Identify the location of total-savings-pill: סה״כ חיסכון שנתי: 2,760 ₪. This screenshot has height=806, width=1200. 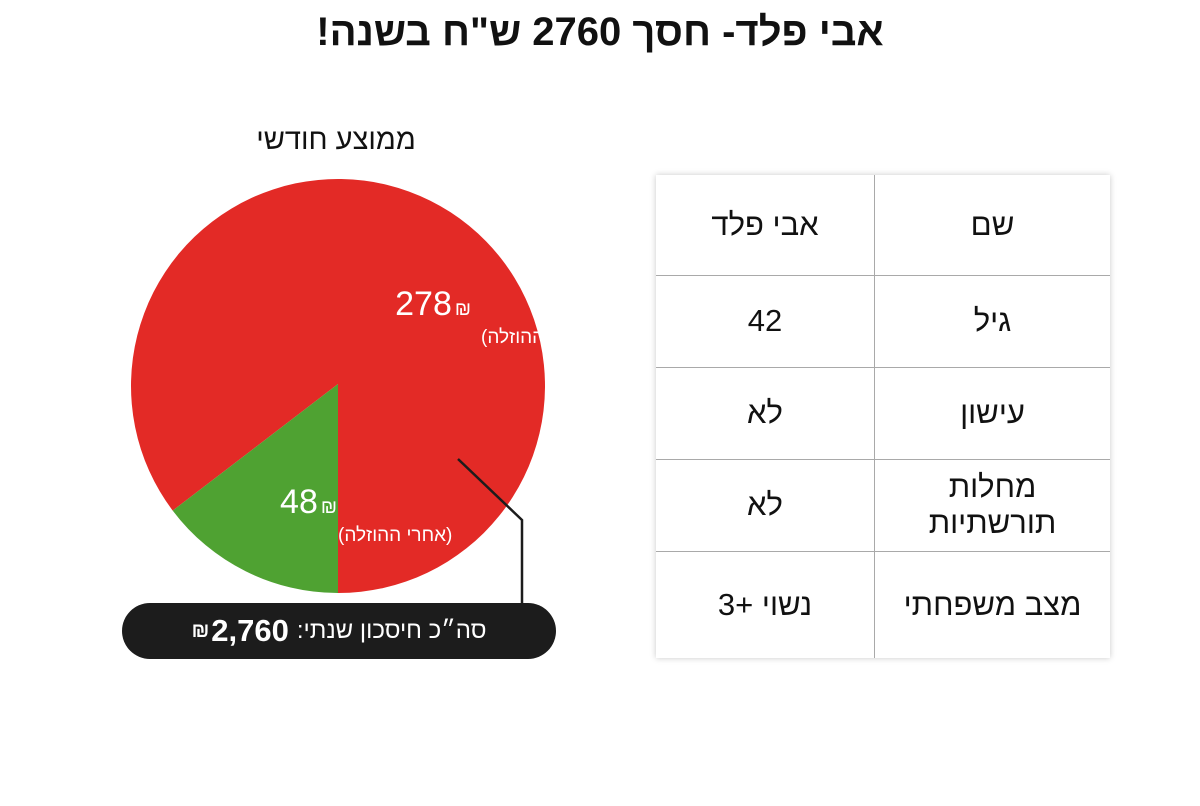
(339, 631).